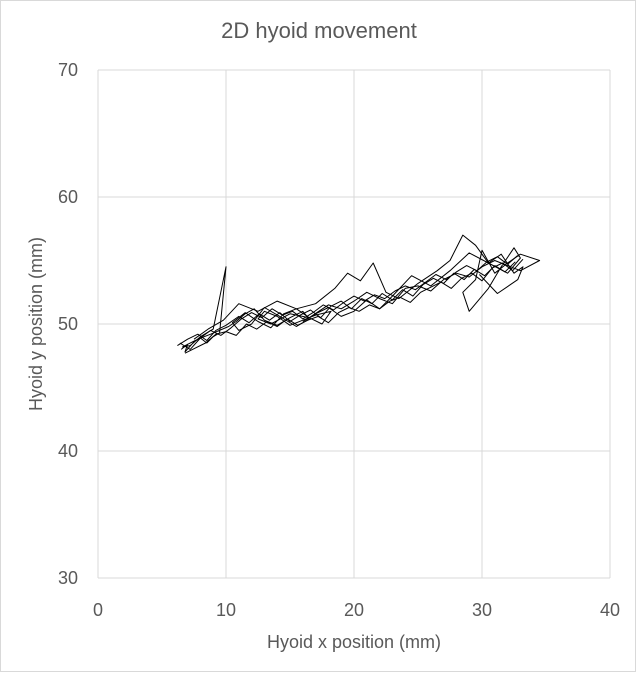 Image resolution: width=636 pixels, height=673 pixels. I want to click on x-tick-label-30: 30, so click(482, 610).